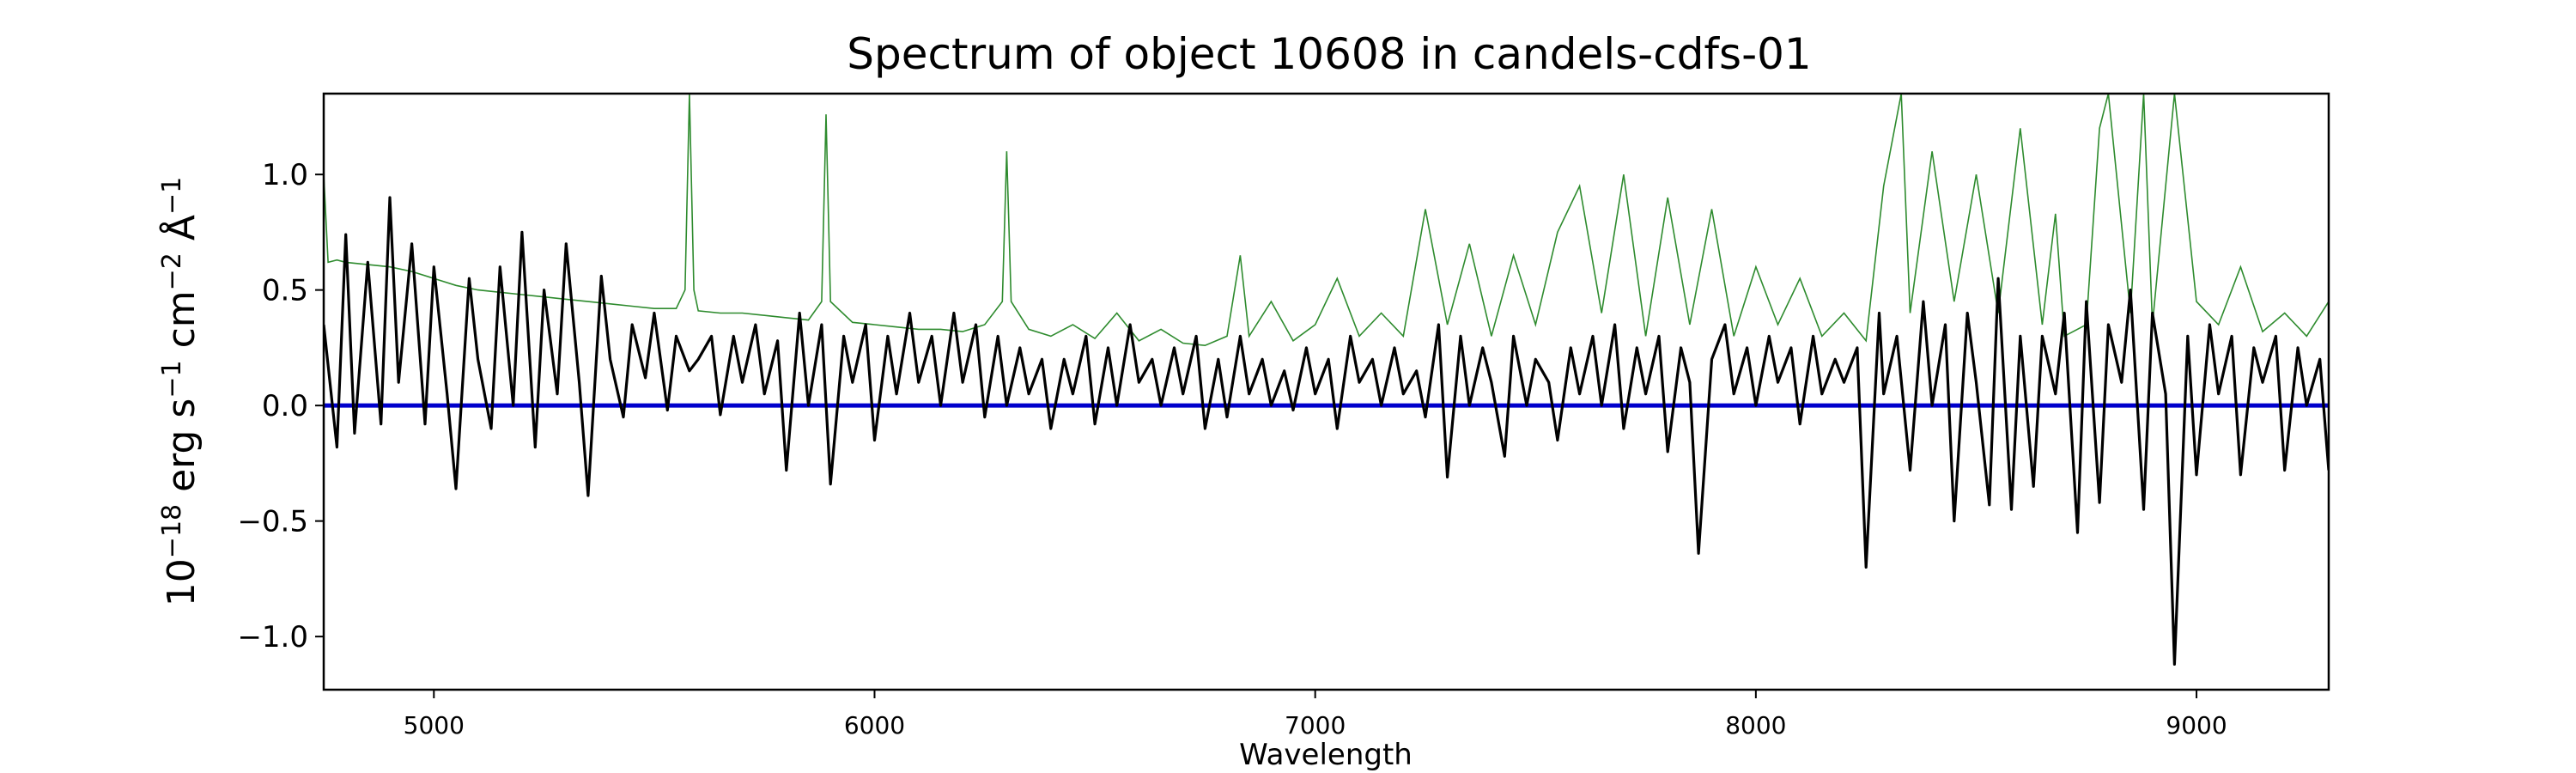  Describe the element at coordinates (285, 406) in the screenshot. I see `y-tick-label: 0.0` at that location.